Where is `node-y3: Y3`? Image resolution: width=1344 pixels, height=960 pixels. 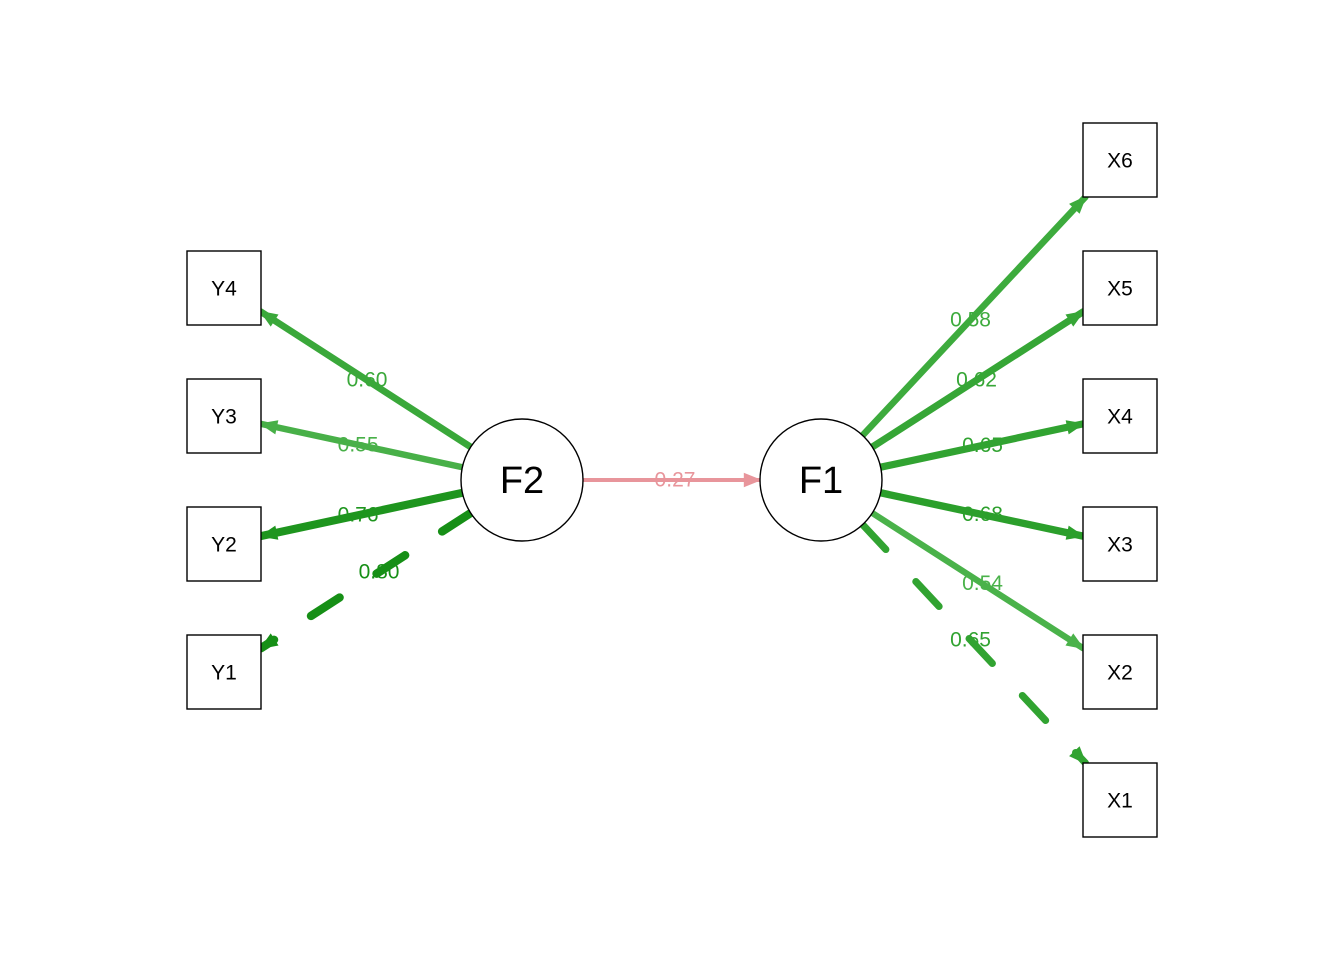 node-y3: Y3 is located at coordinates (224, 416).